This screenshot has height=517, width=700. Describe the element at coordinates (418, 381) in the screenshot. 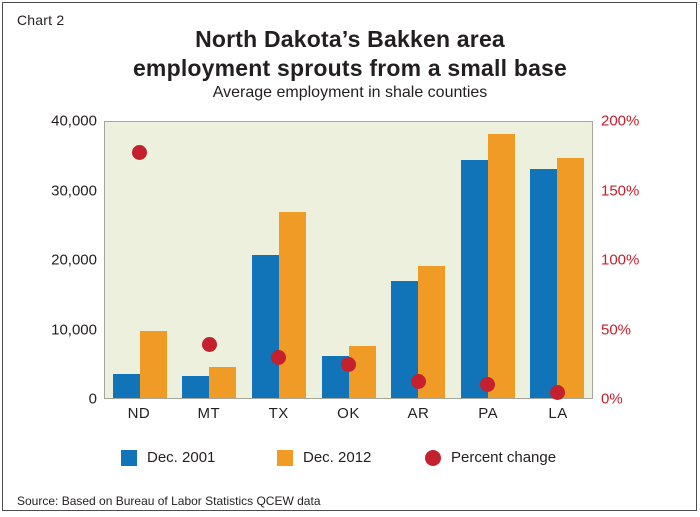

I see `percent-change-dot-ar` at that location.